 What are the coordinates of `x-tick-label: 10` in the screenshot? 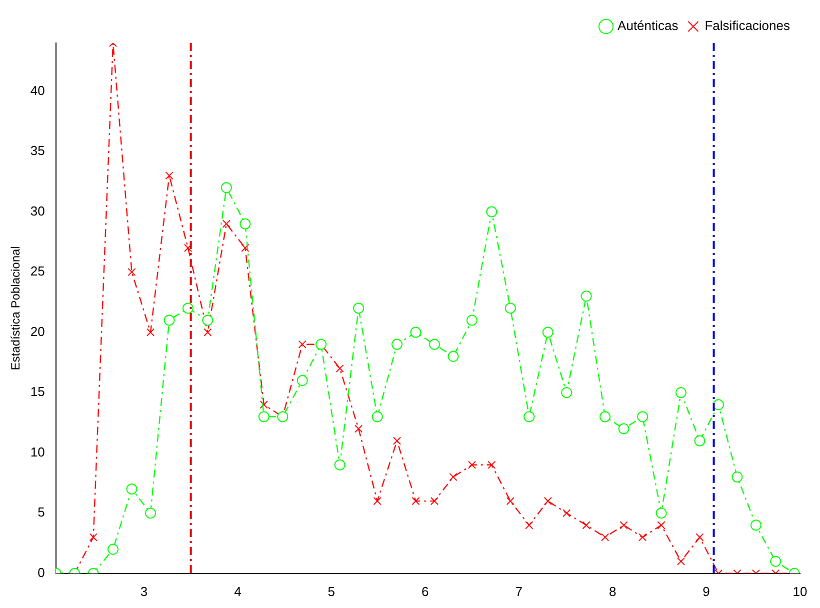 It's located at (800, 591).